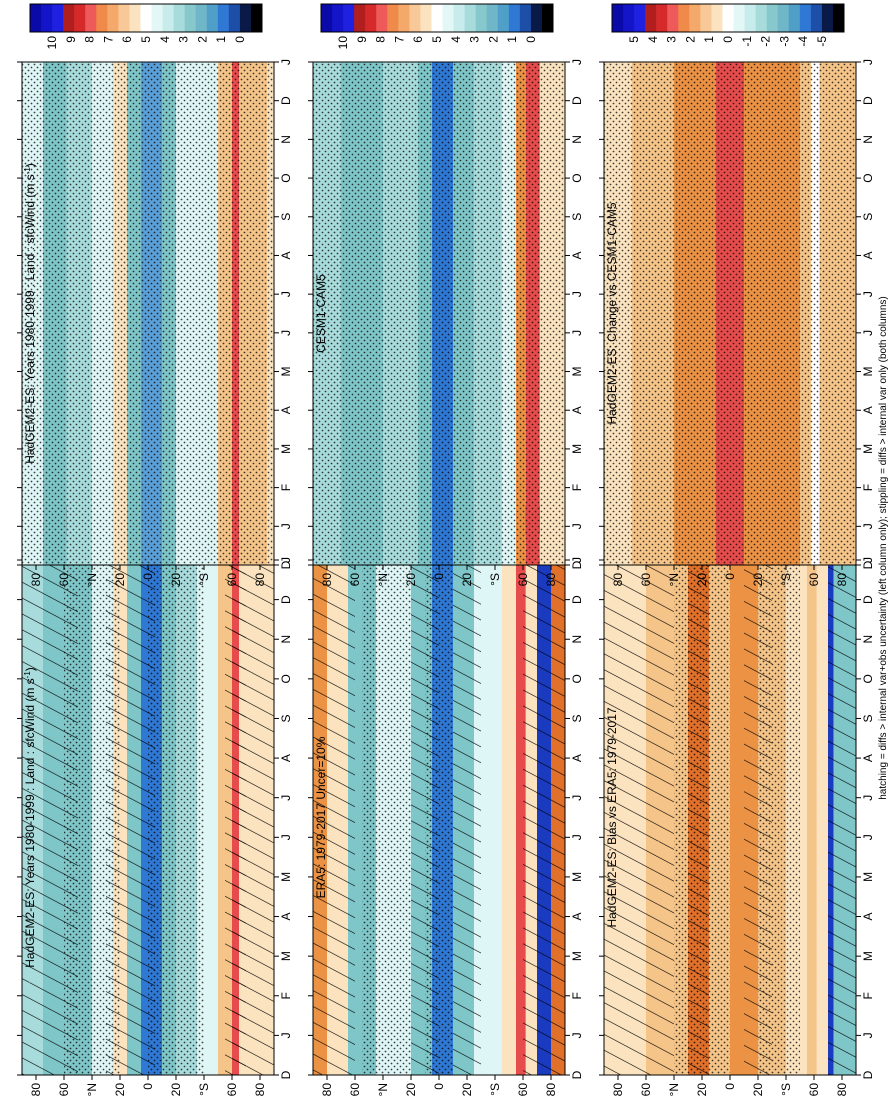 This screenshot has width=895, height=1097. Describe the element at coordinates (577, 956) in the screenshot. I see `month-label-ref_era5-3: M` at that location.